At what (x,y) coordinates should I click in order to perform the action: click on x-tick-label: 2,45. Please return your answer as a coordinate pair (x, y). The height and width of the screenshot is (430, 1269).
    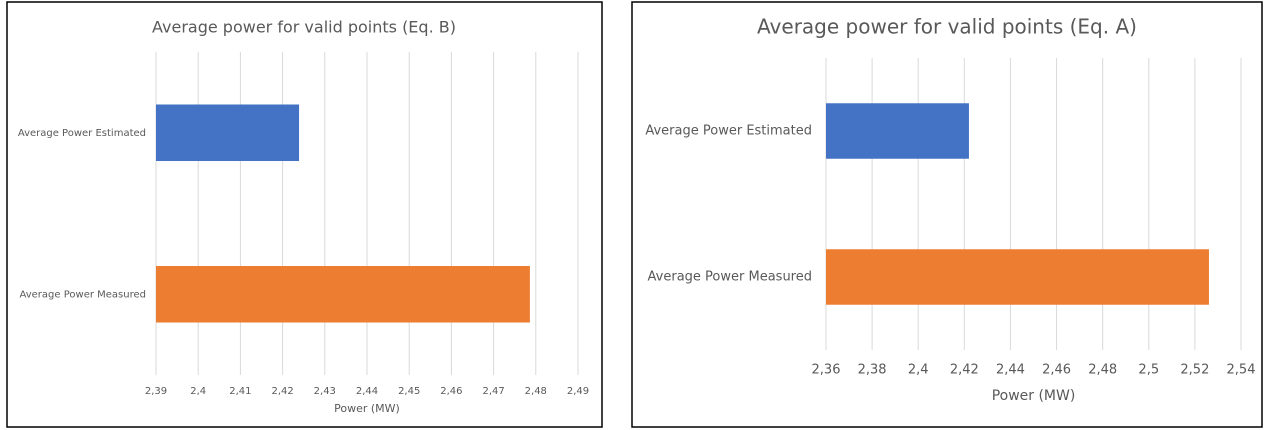
    Looking at the image, I should click on (409, 391).